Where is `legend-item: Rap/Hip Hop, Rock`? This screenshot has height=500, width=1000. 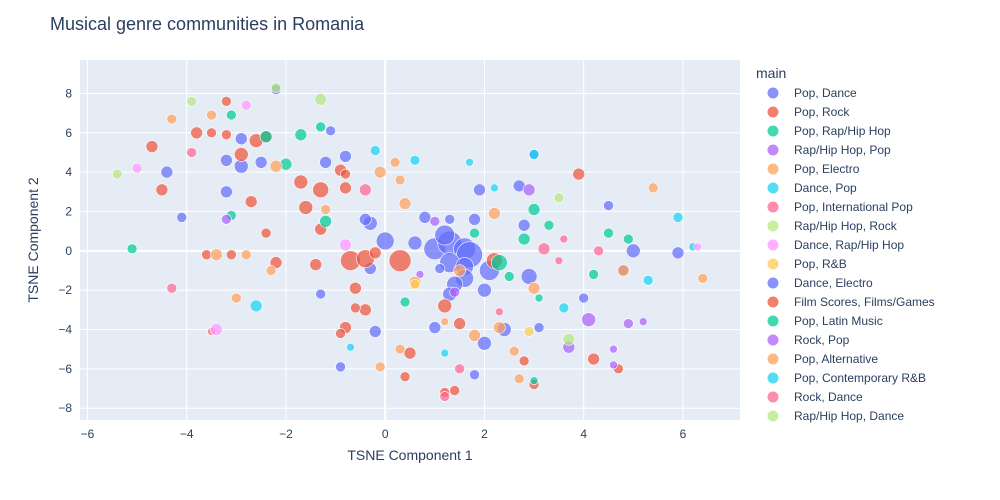 legend-item: Rap/Hip Hop, Rock is located at coordinates (832, 226).